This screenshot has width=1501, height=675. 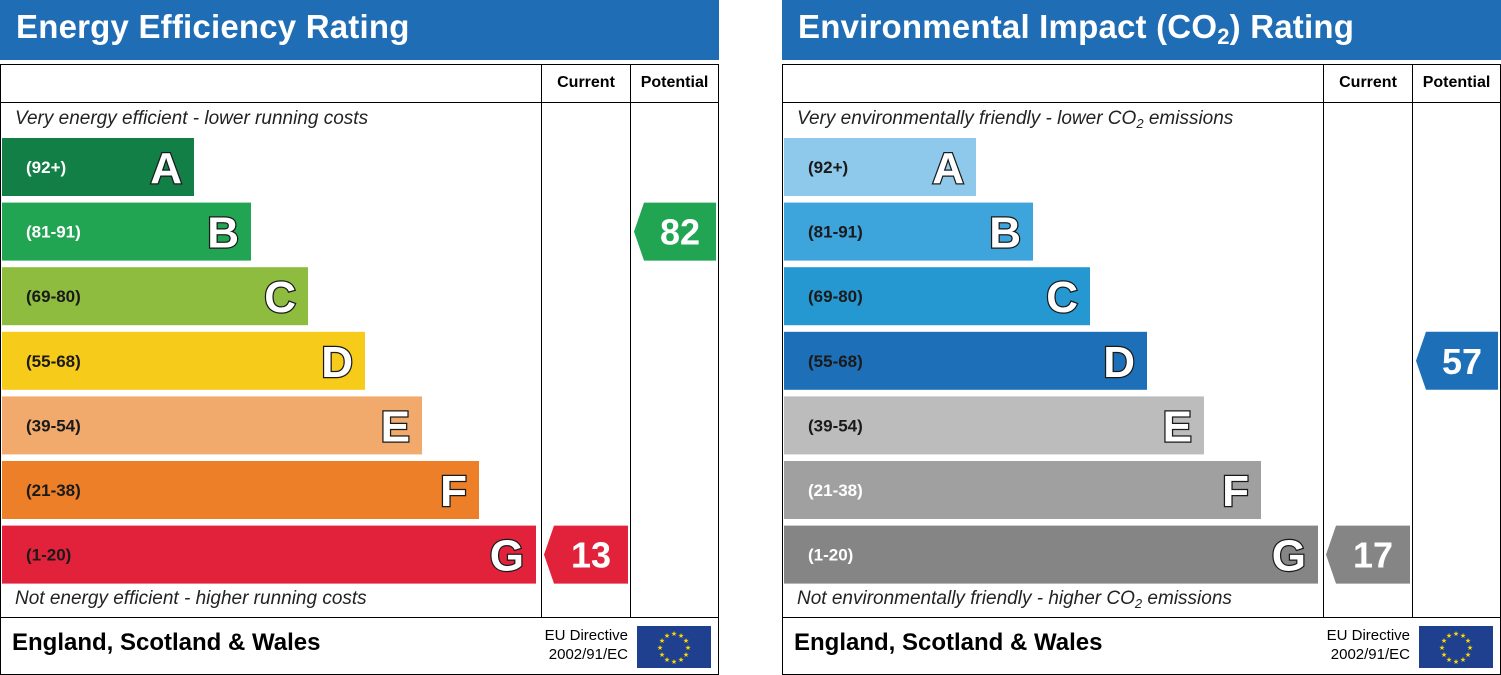 I want to click on title-bar: Environmental Impact (CO2) Rating, so click(x=1141, y=30).